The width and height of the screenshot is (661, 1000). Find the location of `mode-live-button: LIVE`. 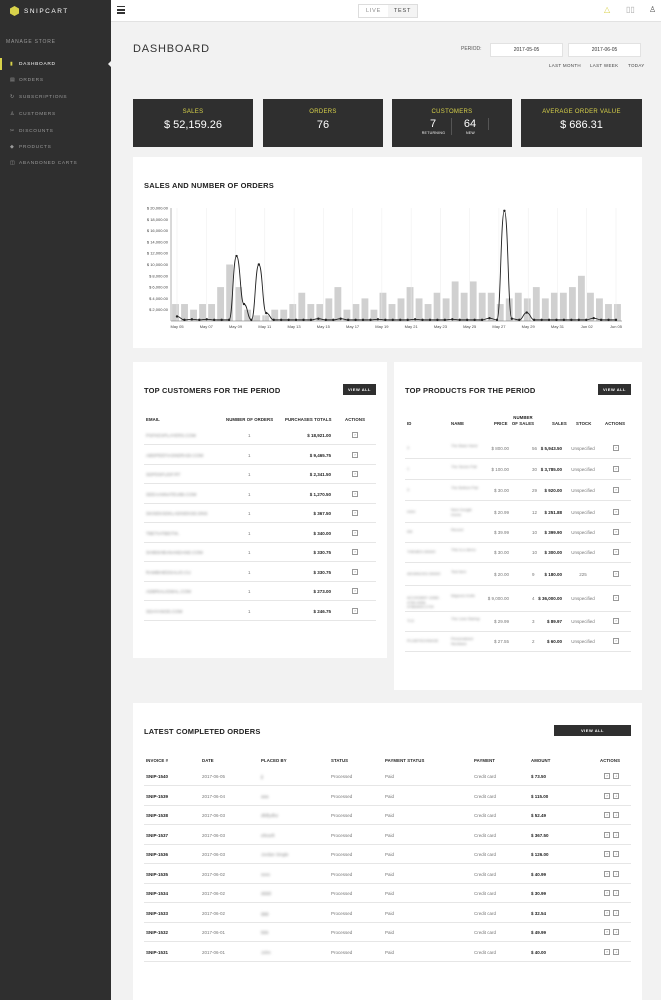

mode-live-button: LIVE is located at coordinates (373, 11).